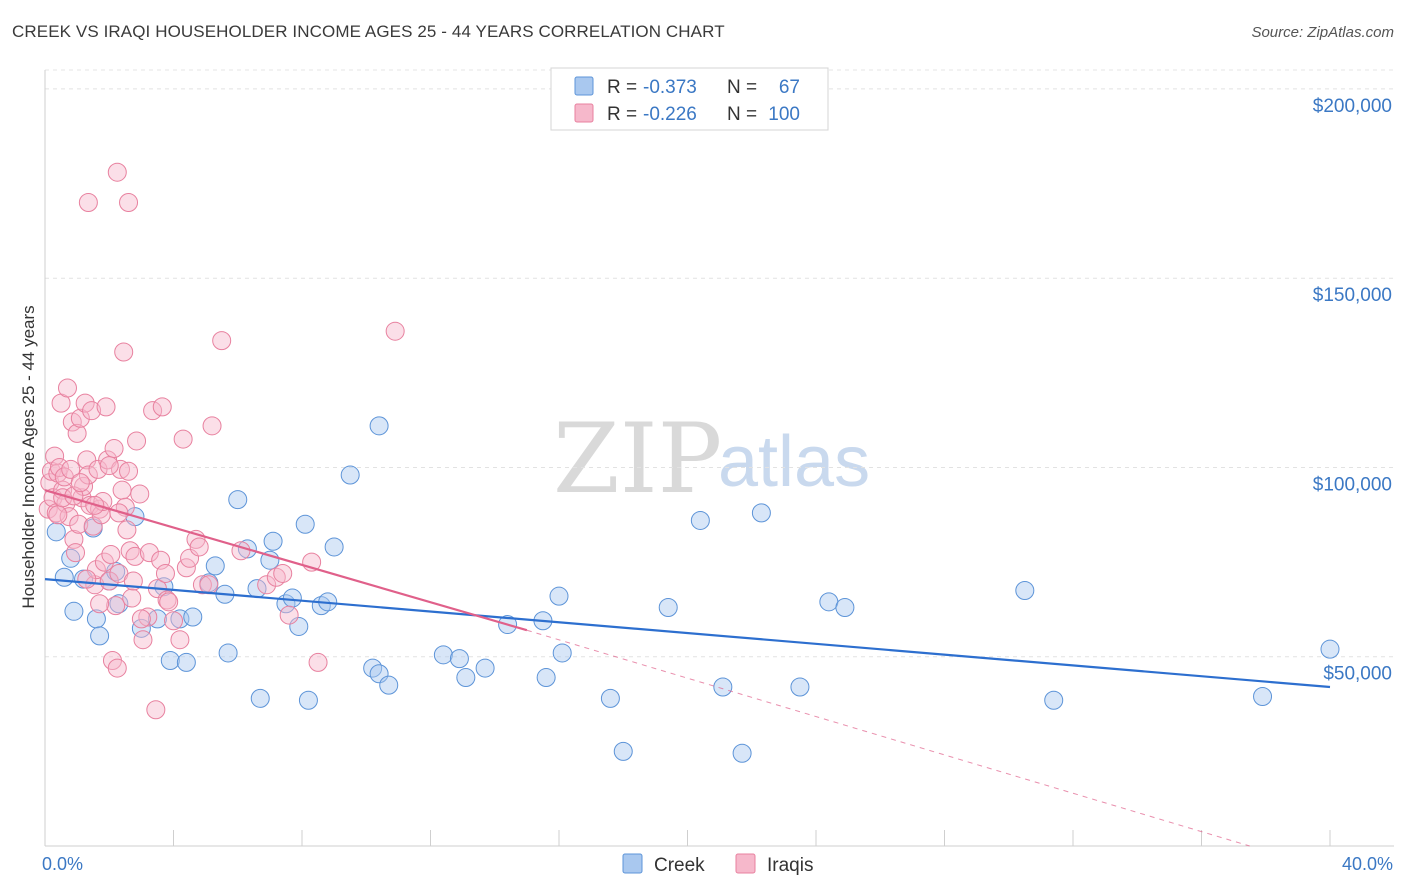  What do you see at coordinates (687, 633) in the screenshot?
I see `trend-line-creek` at bounding box center [687, 633].